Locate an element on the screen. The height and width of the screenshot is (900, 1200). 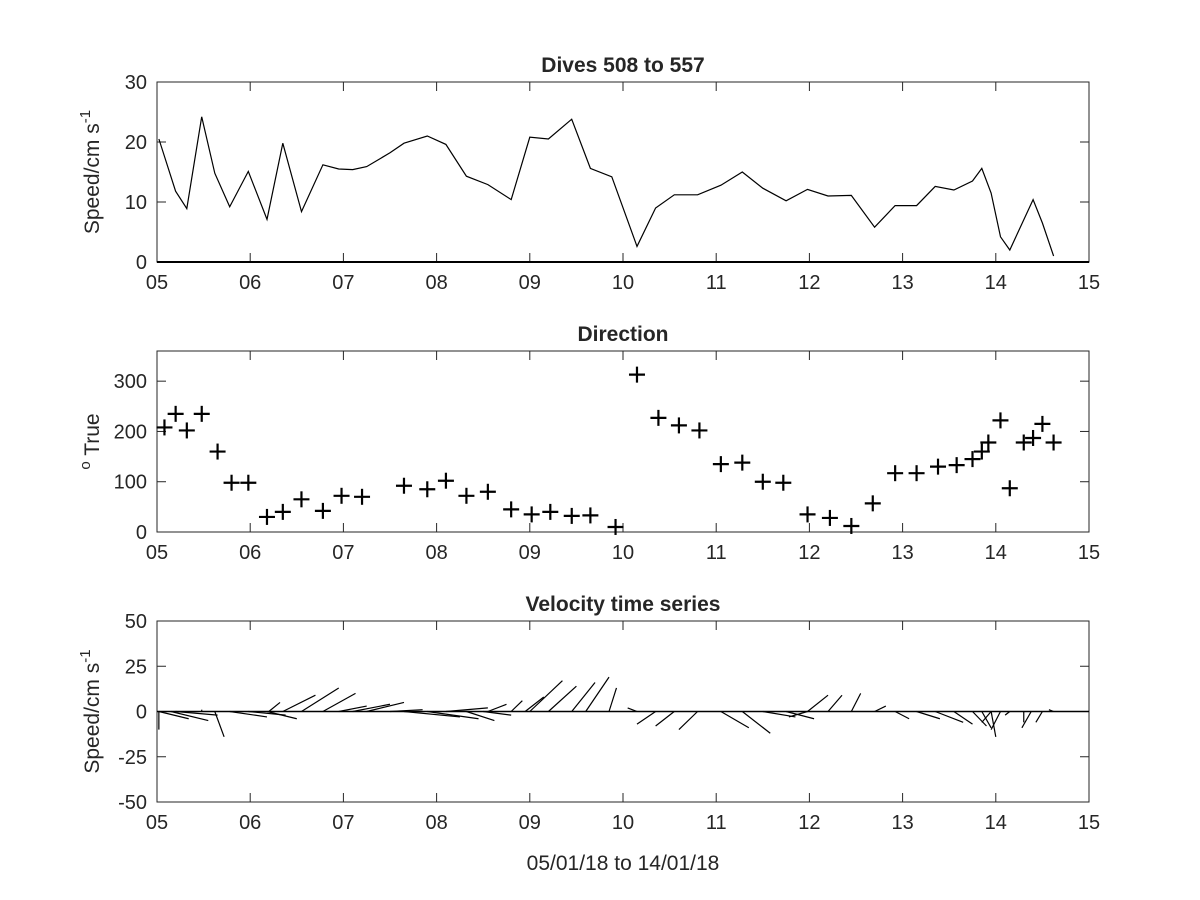
x-tick-label: 06 is located at coordinates (250, 823).